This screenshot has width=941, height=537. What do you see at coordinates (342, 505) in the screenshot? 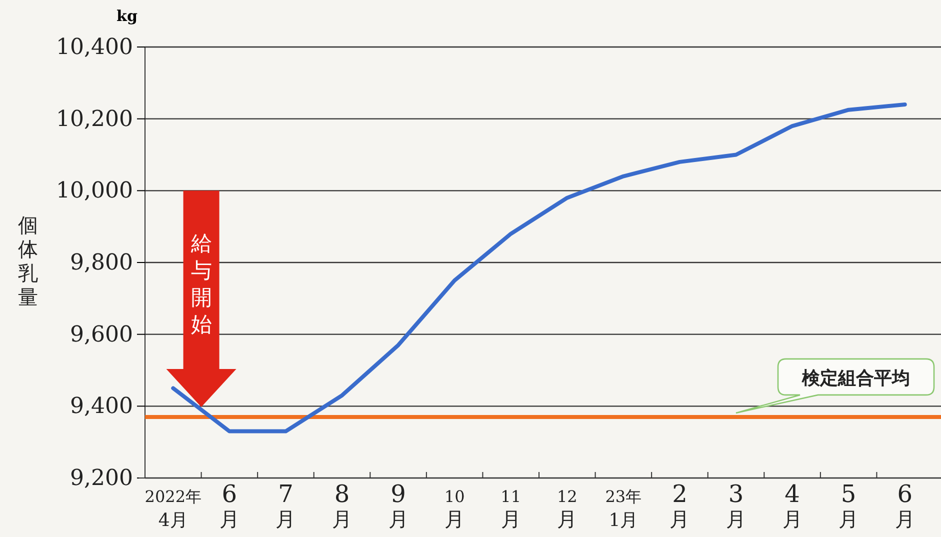
I see `x-tick-label: 8月` at bounding box center [342, 505].